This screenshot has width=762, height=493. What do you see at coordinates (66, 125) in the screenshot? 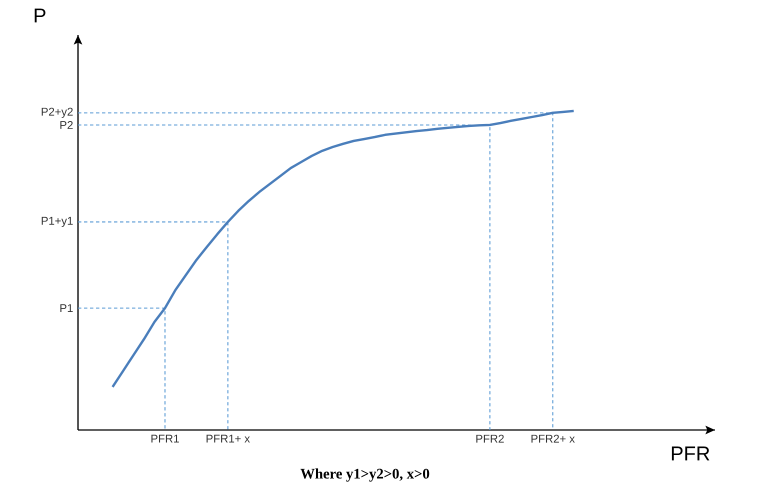
I see `ref-line-label: P2` at bounding box center [66, 125].